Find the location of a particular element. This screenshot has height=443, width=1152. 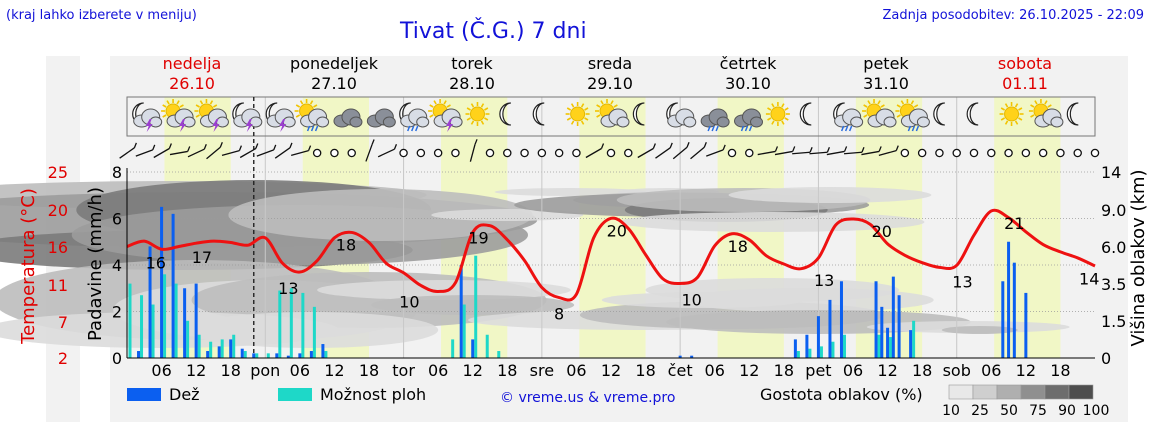

sun-icon is located at coordinates (477, 114).